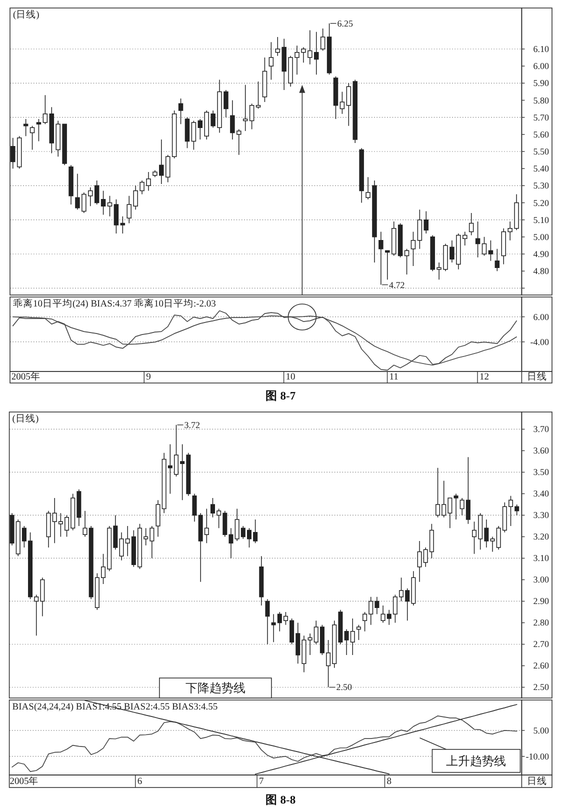 The height and width of the screenshot is (807, 561). What do you see at coordinates (115, 707) in the screenshot?
I see `chart-title: BIAS(24,24,24) BIAS1:4.55 BIAS2:4.55 BIAS3:4.55` at bounding box center [115, 707].